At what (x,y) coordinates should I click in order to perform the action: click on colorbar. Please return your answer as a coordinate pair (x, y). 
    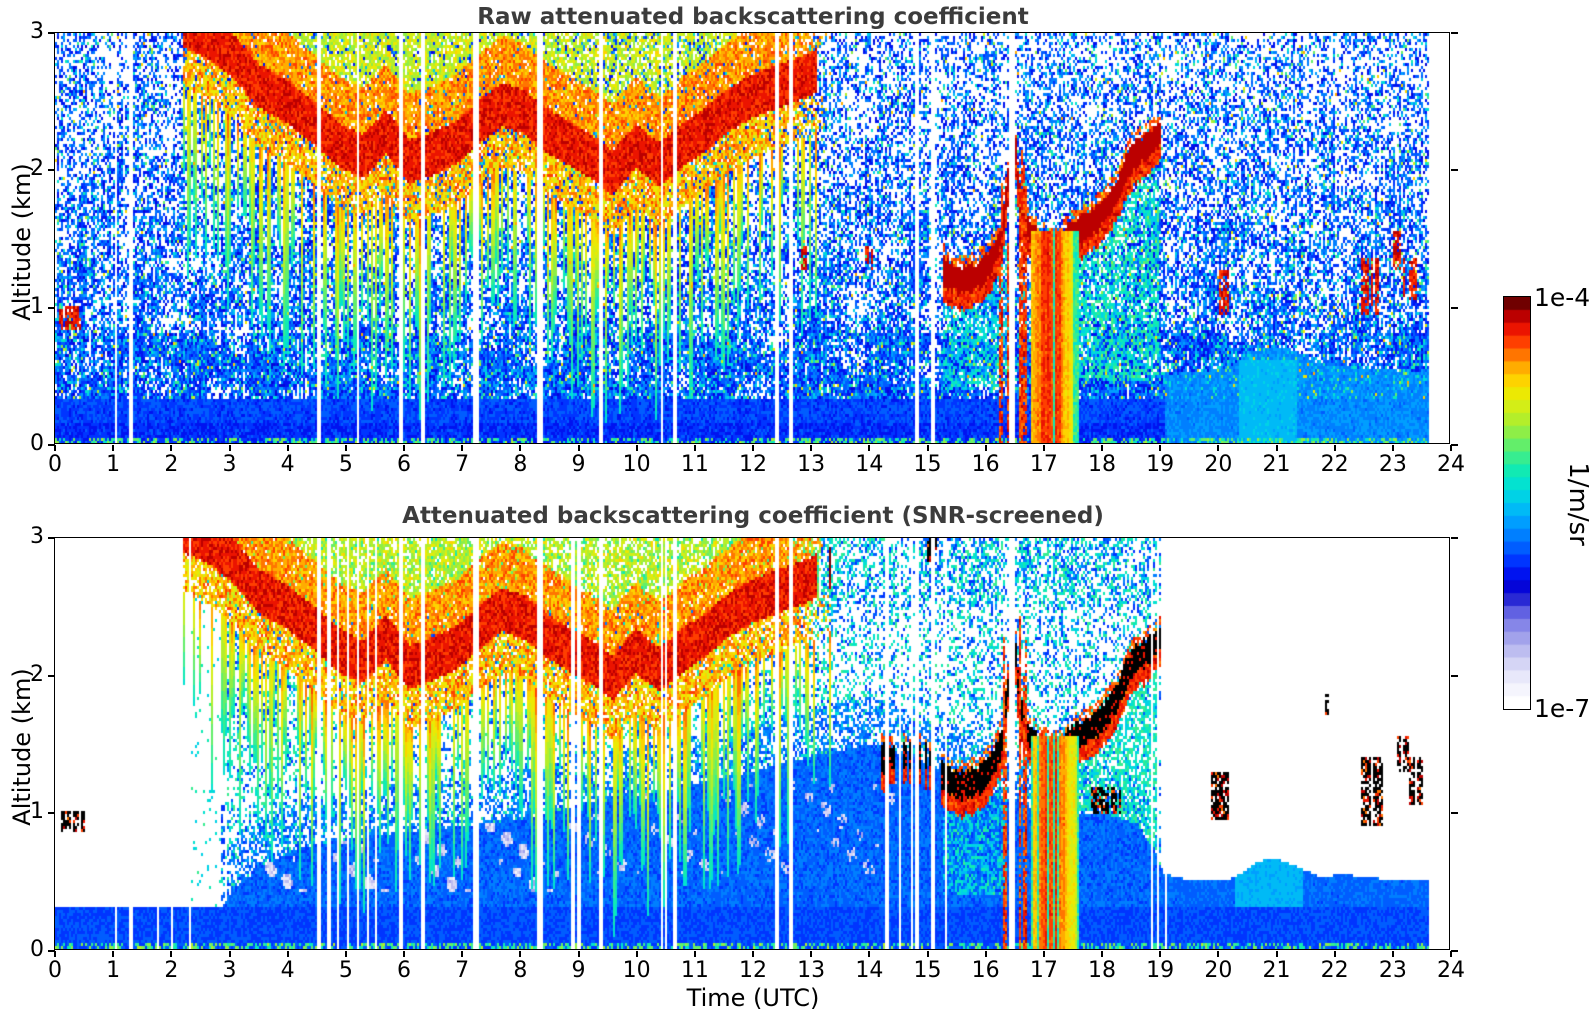
    Looking at the image, I should click on (1517, 503).